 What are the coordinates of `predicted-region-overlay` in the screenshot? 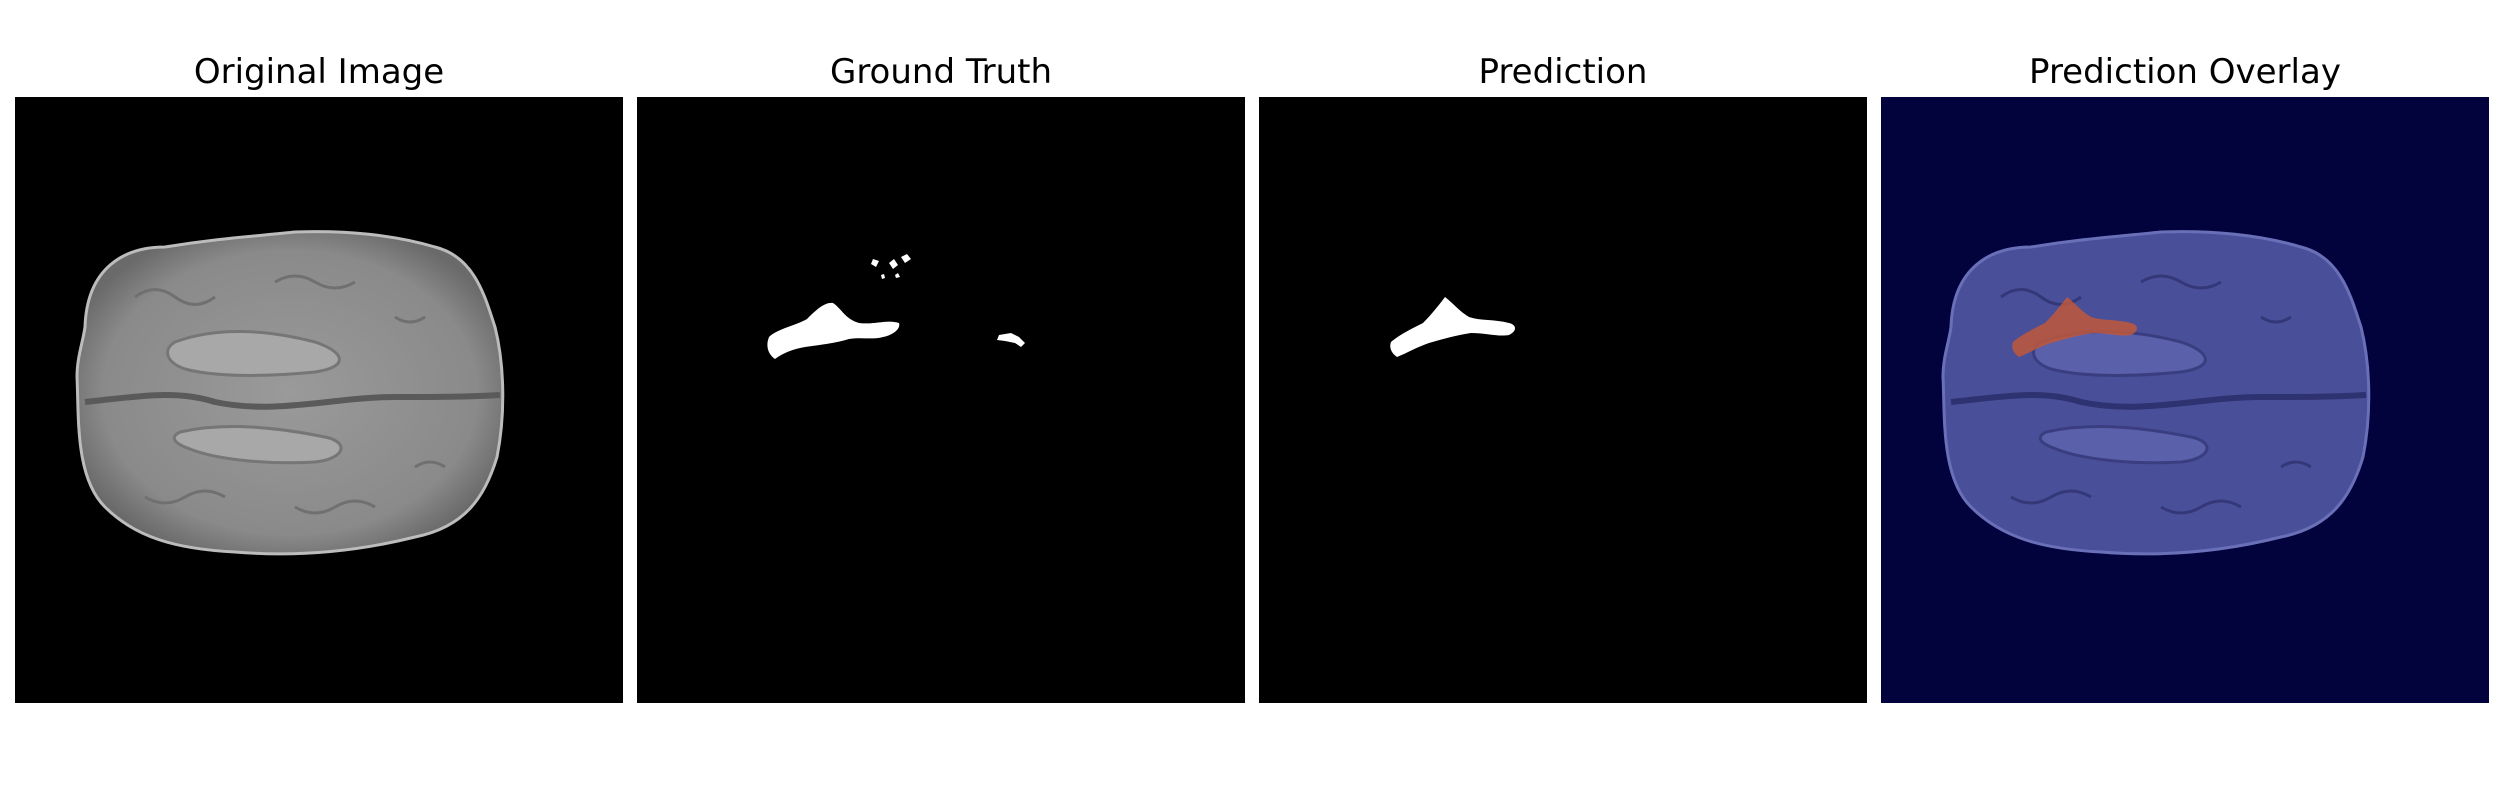 It's located at (2074, 327).